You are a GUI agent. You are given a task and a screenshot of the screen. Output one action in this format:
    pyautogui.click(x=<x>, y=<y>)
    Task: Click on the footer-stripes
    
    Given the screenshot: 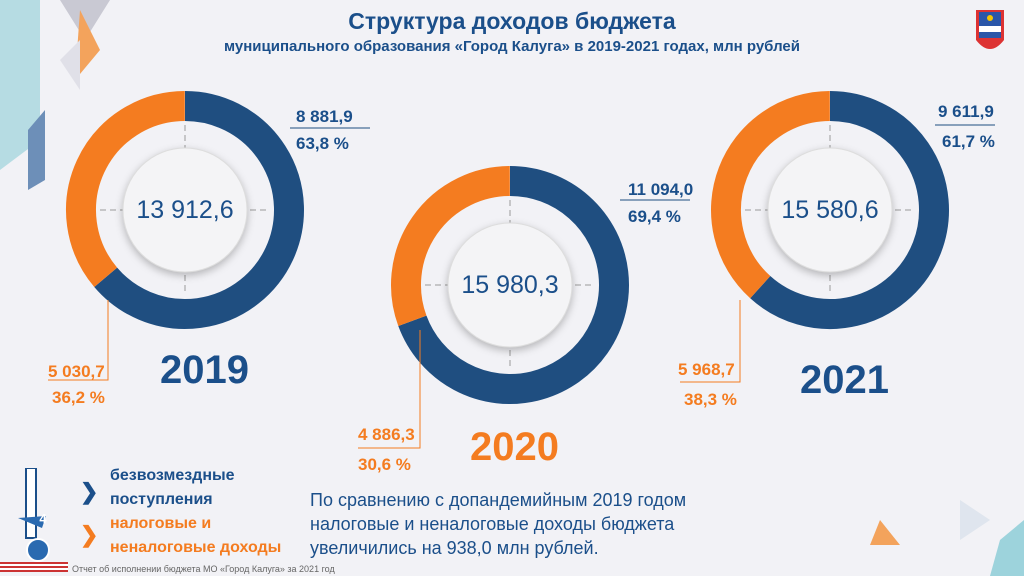 What is the action you would take?
    pyautogui.click(x=34, y=567)
    